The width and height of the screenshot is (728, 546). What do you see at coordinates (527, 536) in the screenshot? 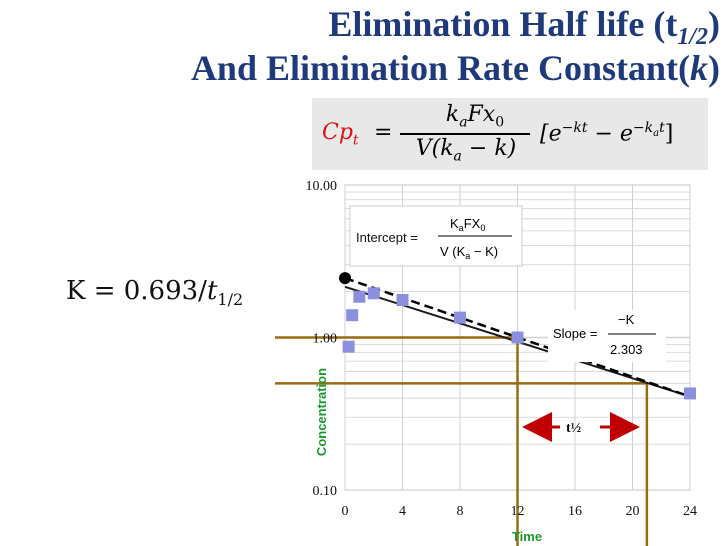
I see `x-axis-label: Time` at bounding box center [527, 536].